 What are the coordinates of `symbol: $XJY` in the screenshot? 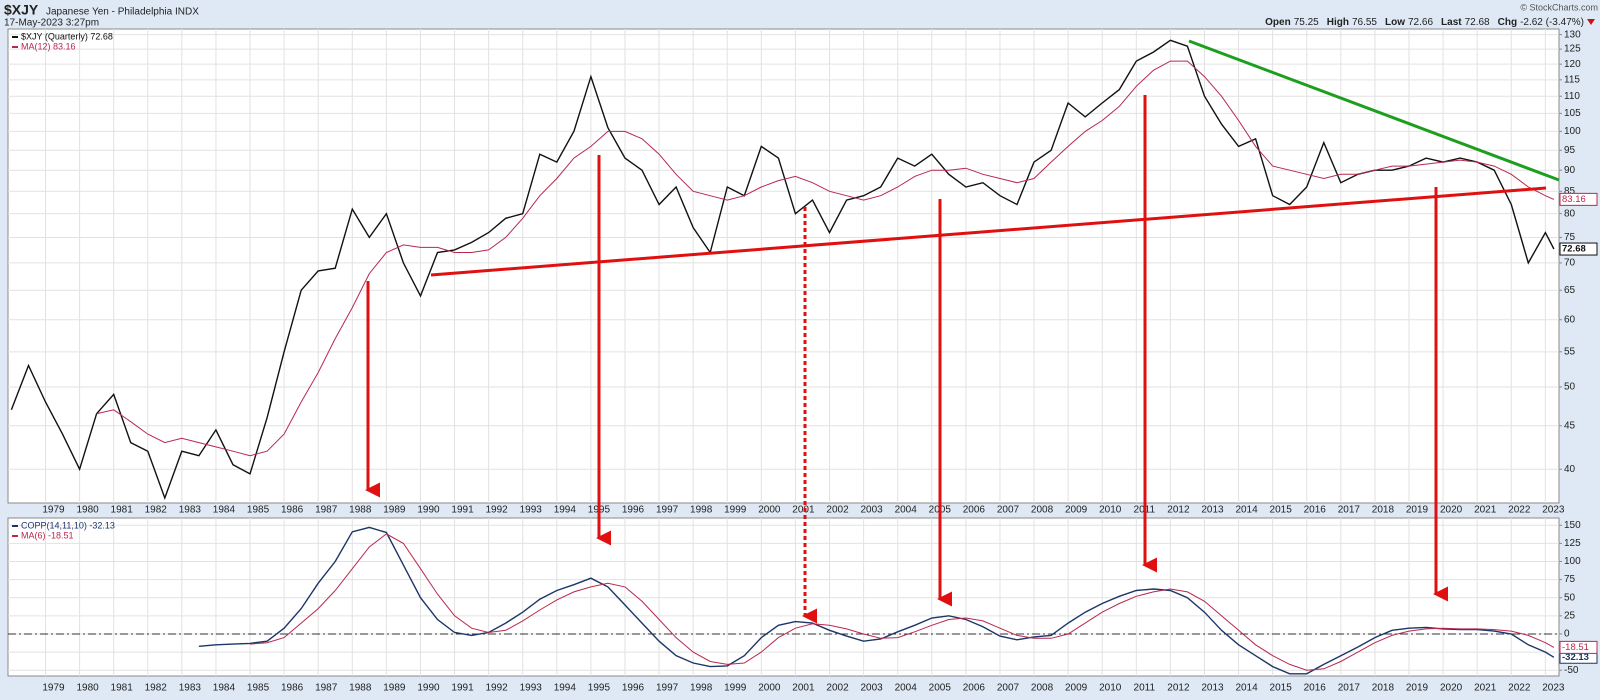 It's located at (21, 10).